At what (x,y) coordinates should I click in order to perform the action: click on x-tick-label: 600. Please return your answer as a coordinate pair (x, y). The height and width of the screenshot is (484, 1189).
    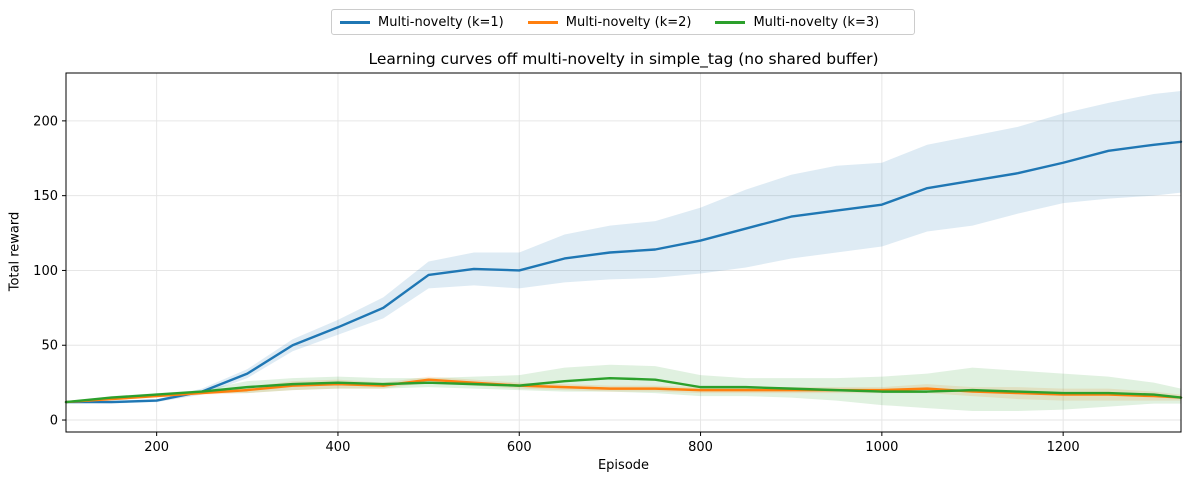
    Looking at the image, I should click on (519, 447).